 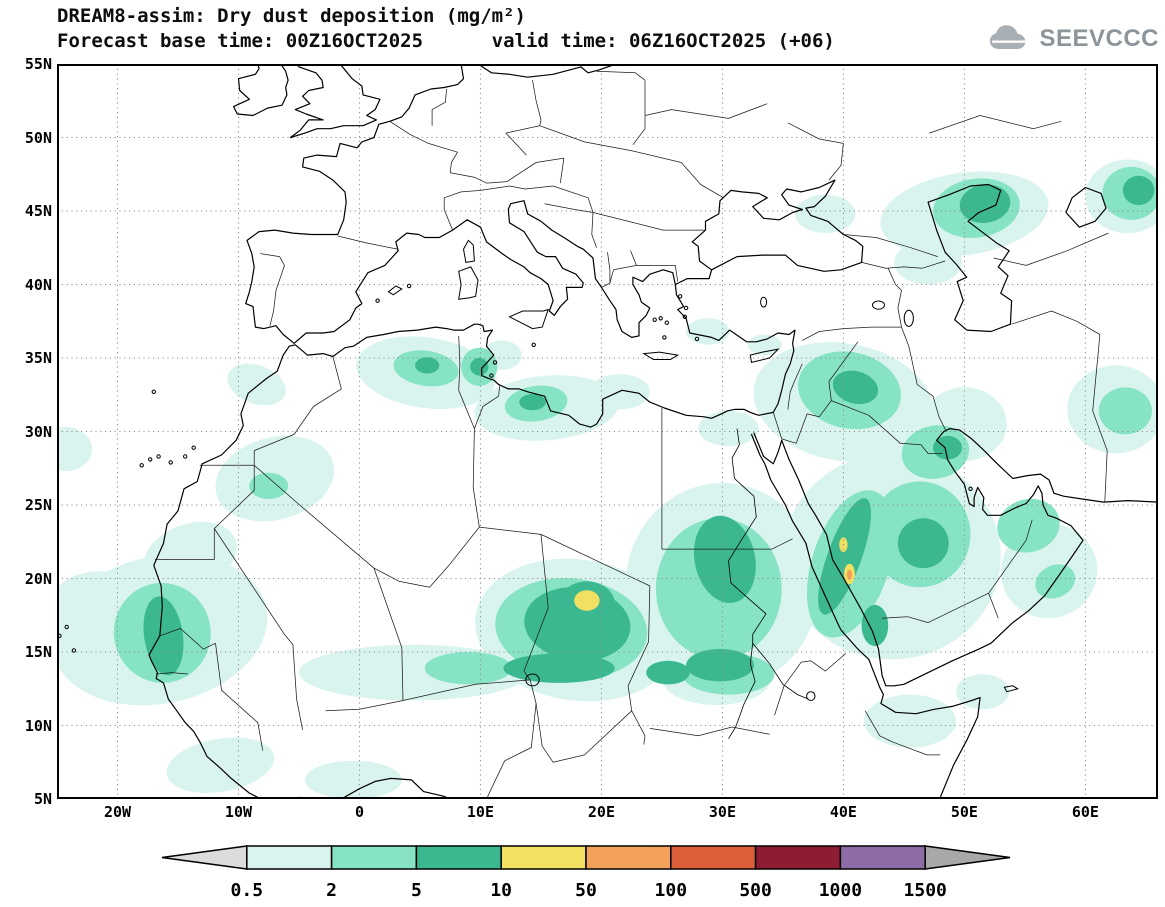 I want to click on lat-tick-label: 30N, so click(x=38, y=431).